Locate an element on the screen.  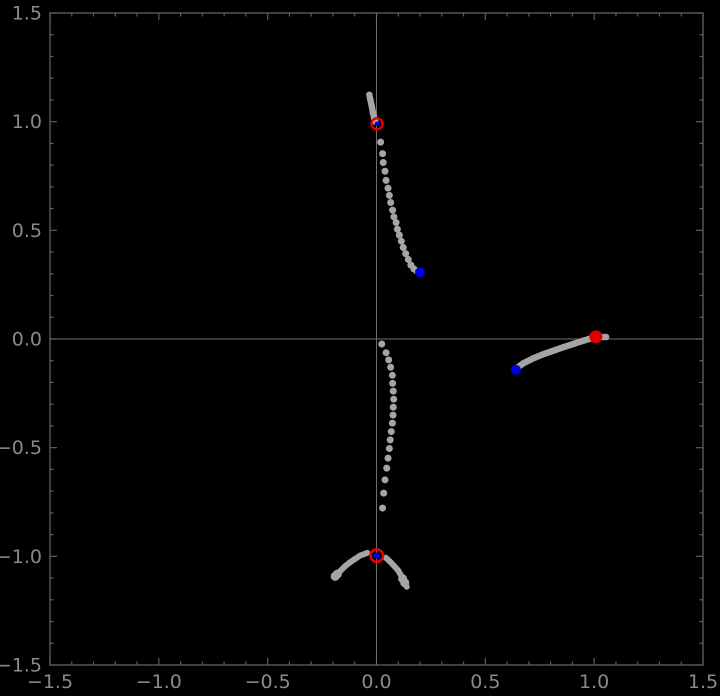
x-tick-label: −1.5 is located at coordinates (50, 682).